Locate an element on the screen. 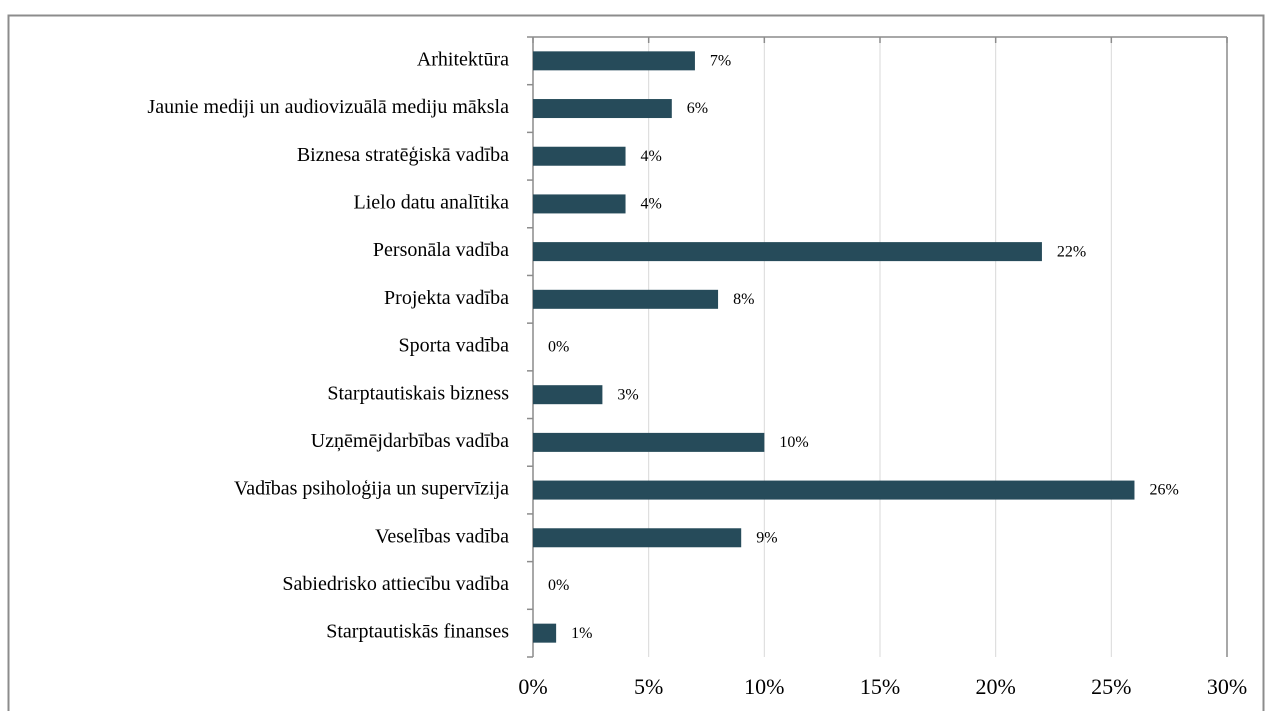 The height and width of the screenshot is (711, 1272). value-label: 26% is located at coordinates (1163, 490).